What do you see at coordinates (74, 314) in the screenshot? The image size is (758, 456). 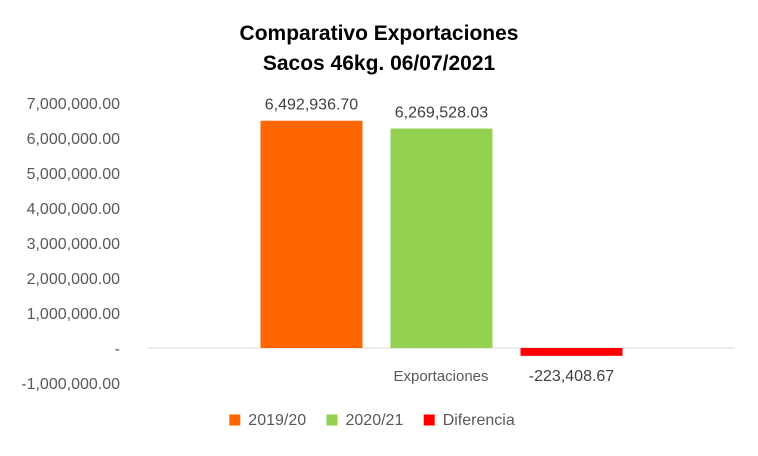 I see `y-tick-label: 1,000,000.00` at bounding box center [74, 314].